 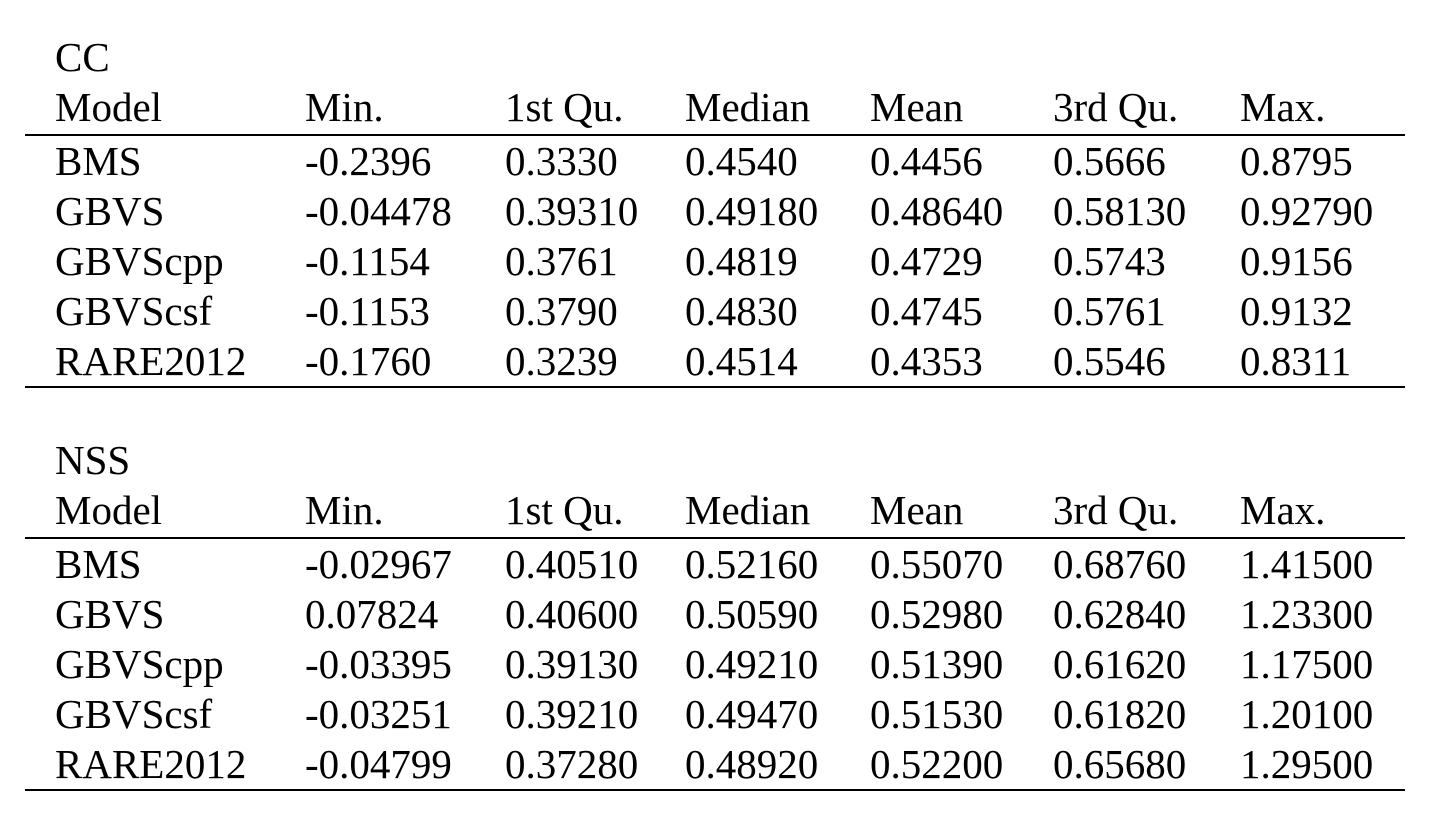 I want to click on cell-3rd-qu: 0.61820, so click(x=1120, y=714).